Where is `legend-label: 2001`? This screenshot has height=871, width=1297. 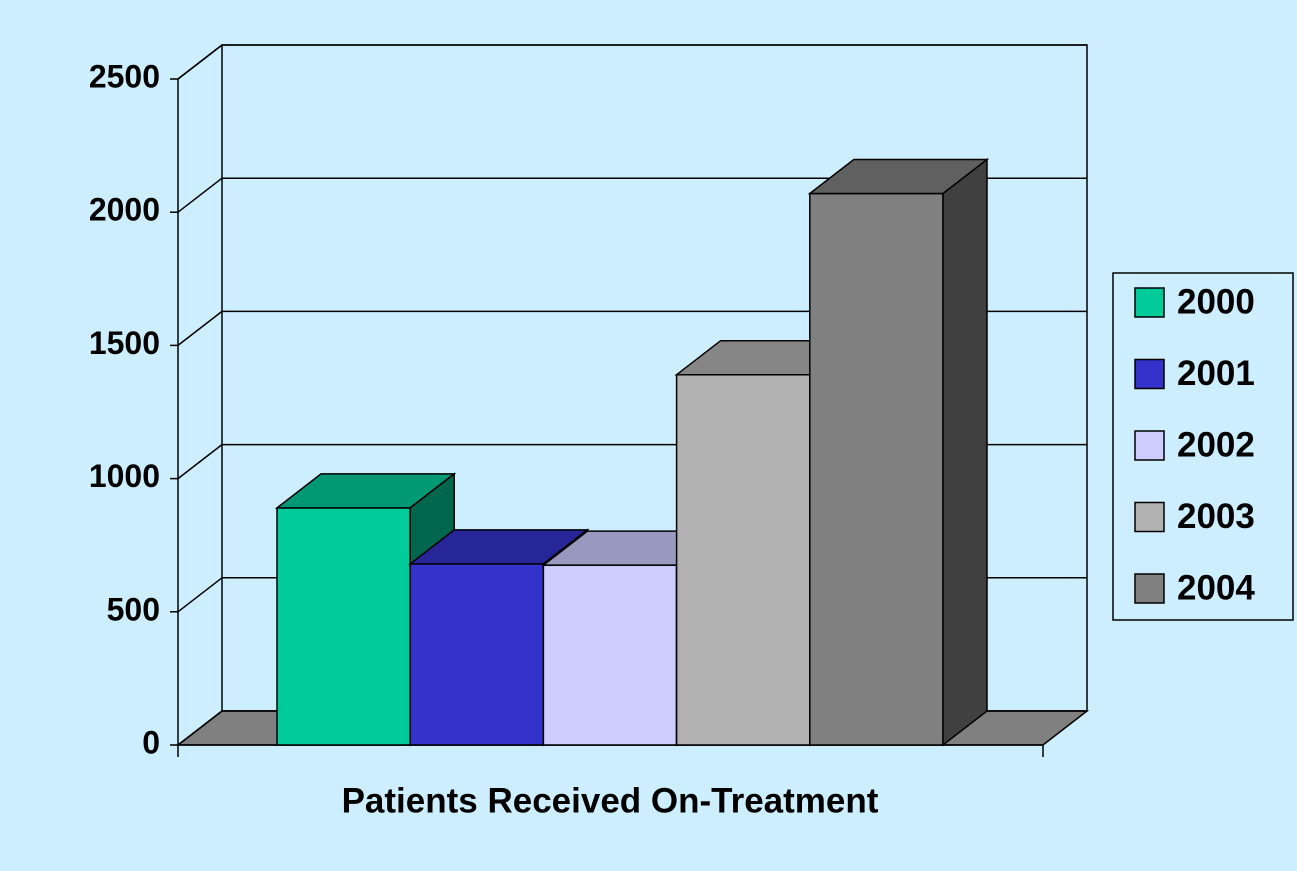 legend-label: 2001 is located at coordinates (1216, 373).